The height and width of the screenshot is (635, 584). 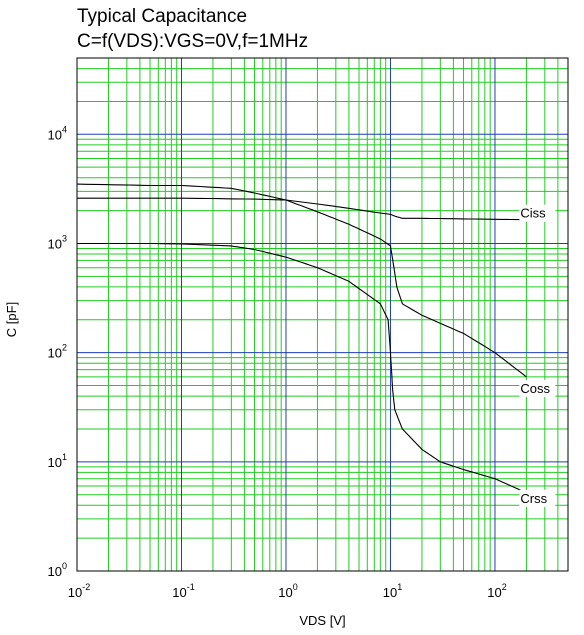 I want to click on series-label-ciss: Ciss, so click(x=533, y=213).